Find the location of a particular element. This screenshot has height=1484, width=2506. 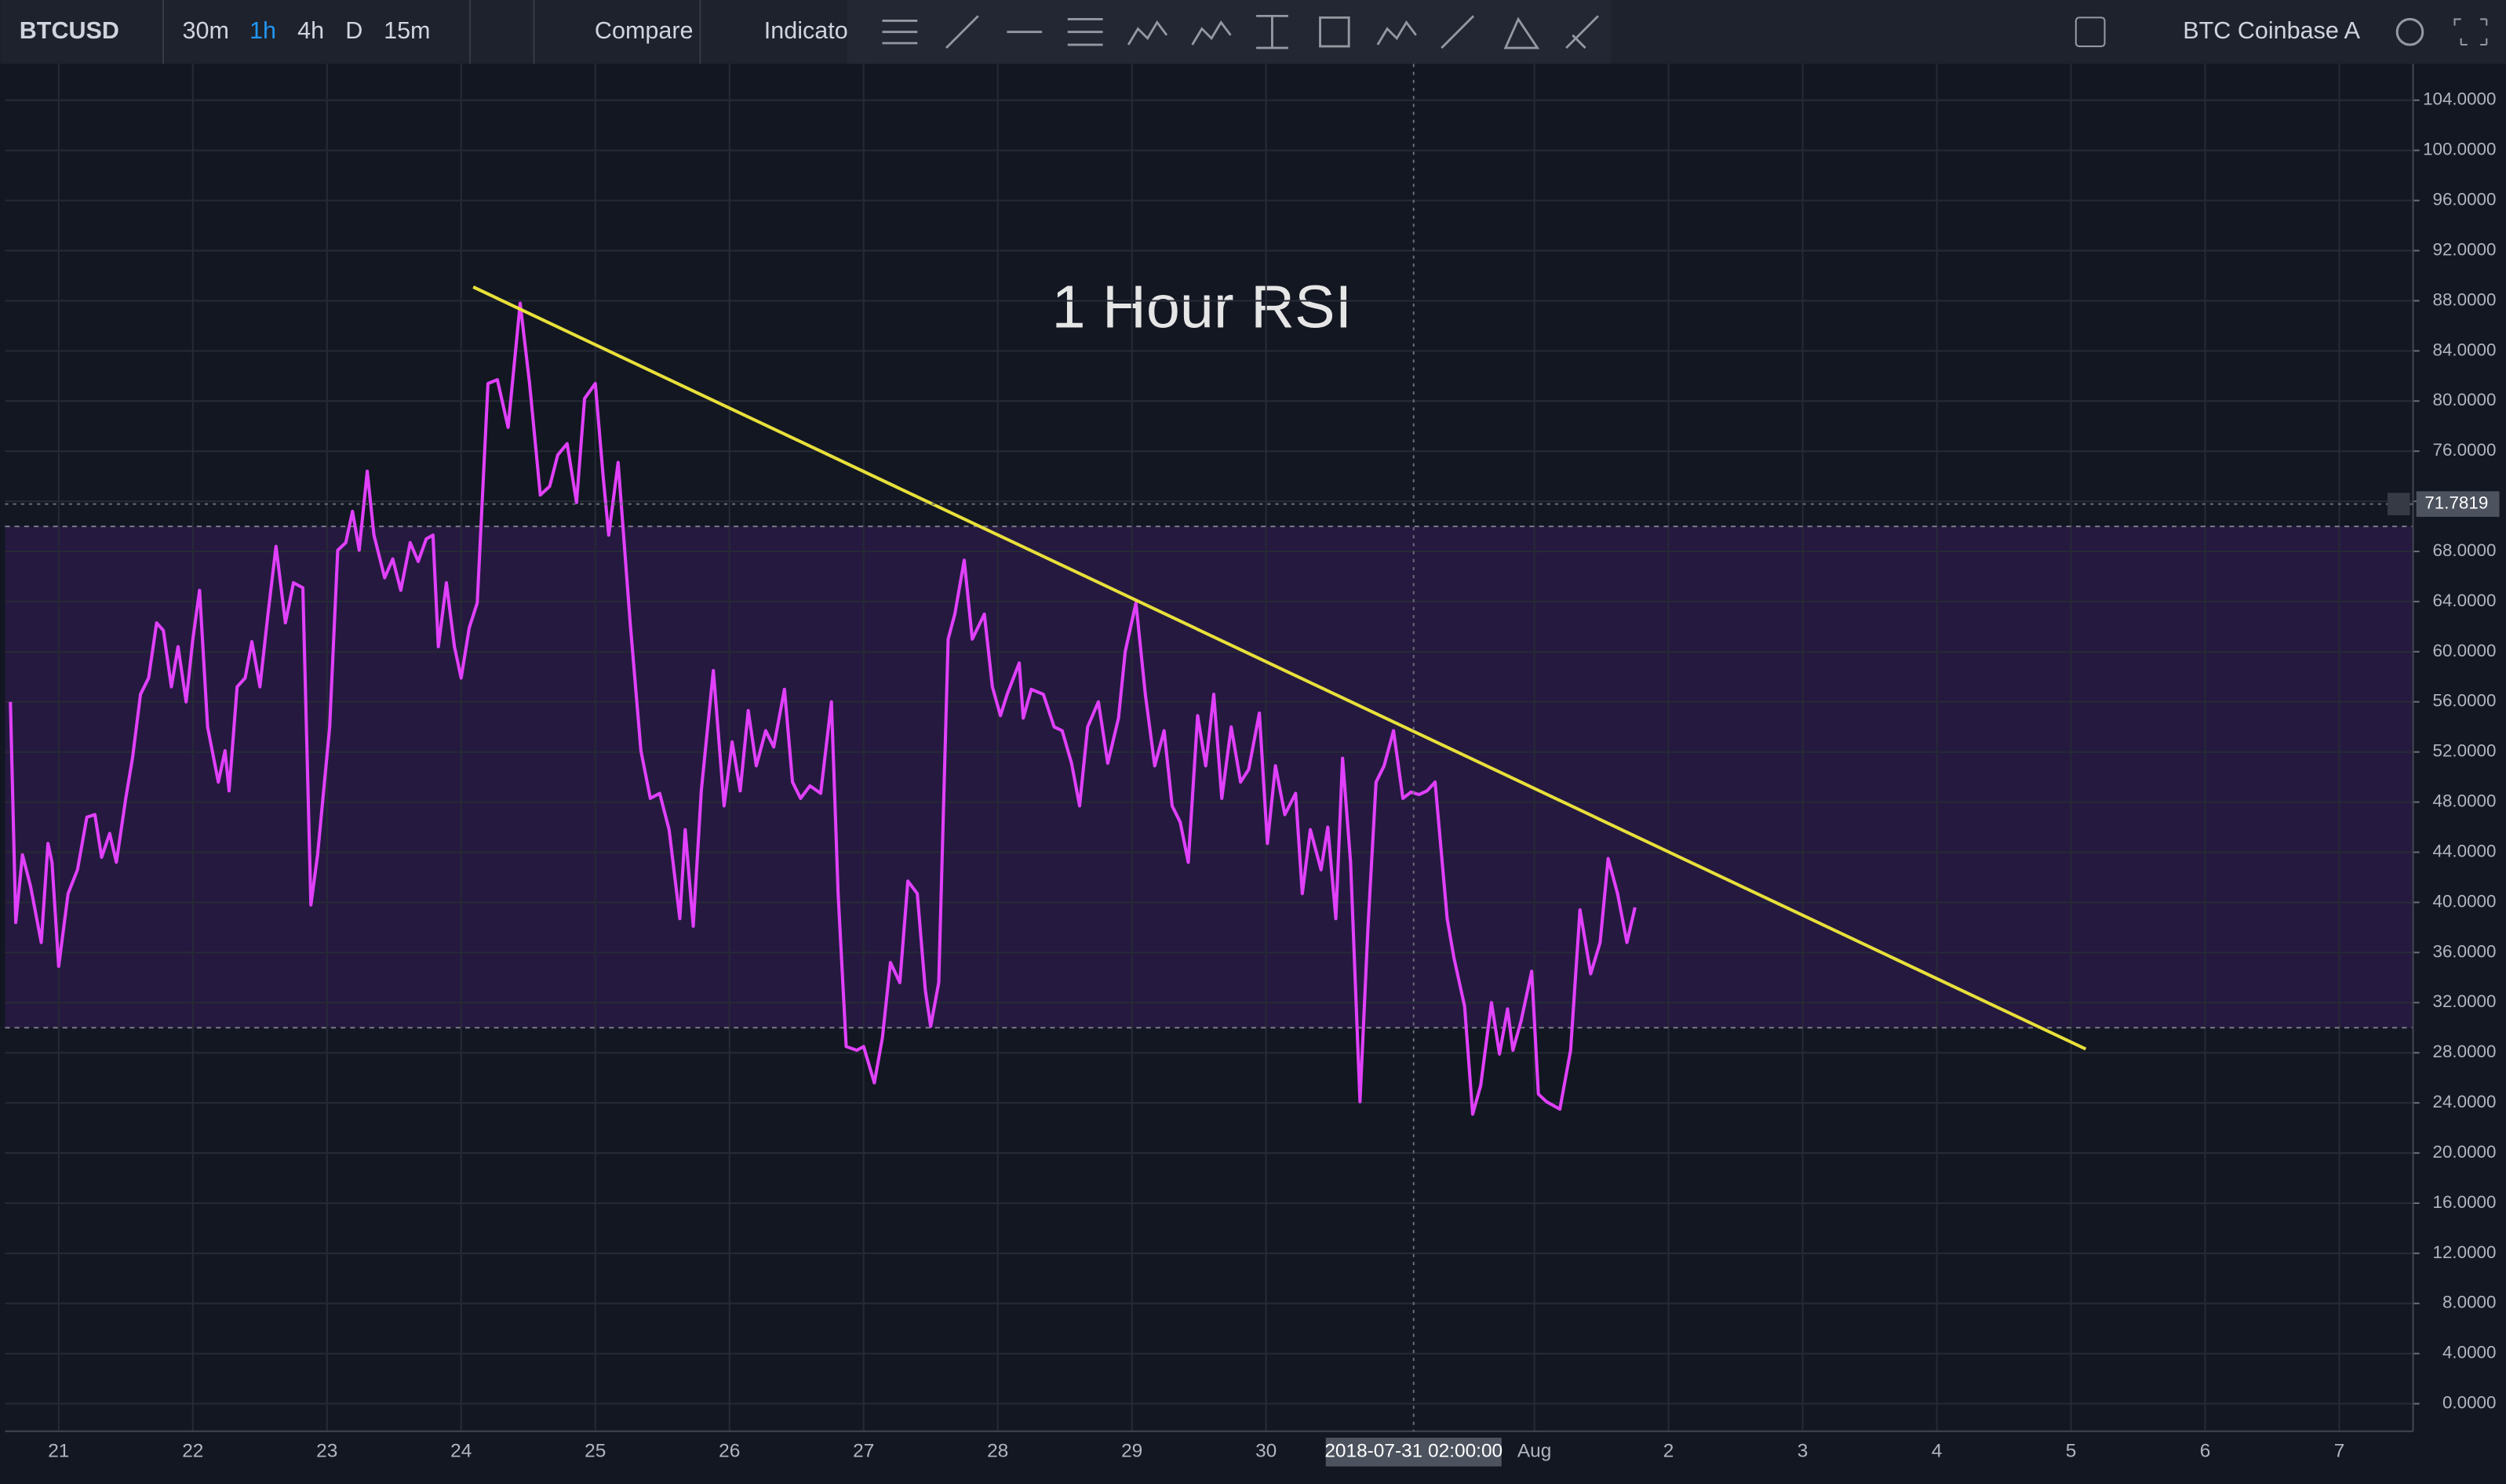

x-tick-label: 7 is located at coordinates (2339, 1451).